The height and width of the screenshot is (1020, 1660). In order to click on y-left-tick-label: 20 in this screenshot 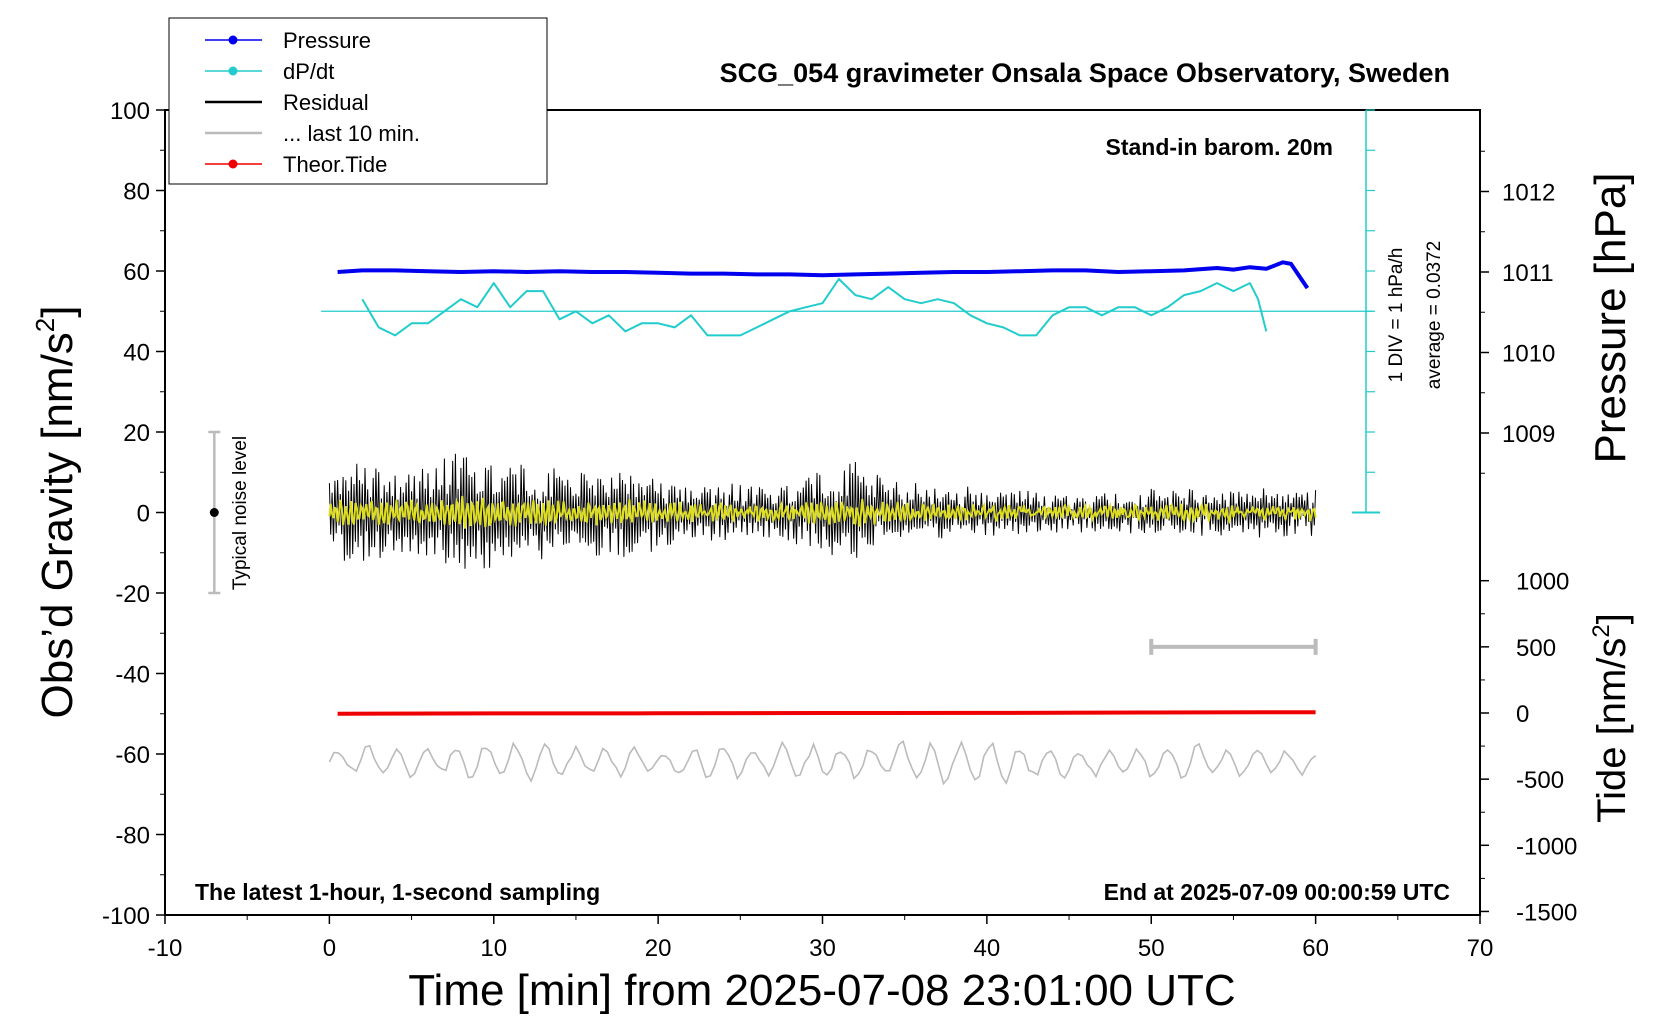, I will do `click(136, 433)`.